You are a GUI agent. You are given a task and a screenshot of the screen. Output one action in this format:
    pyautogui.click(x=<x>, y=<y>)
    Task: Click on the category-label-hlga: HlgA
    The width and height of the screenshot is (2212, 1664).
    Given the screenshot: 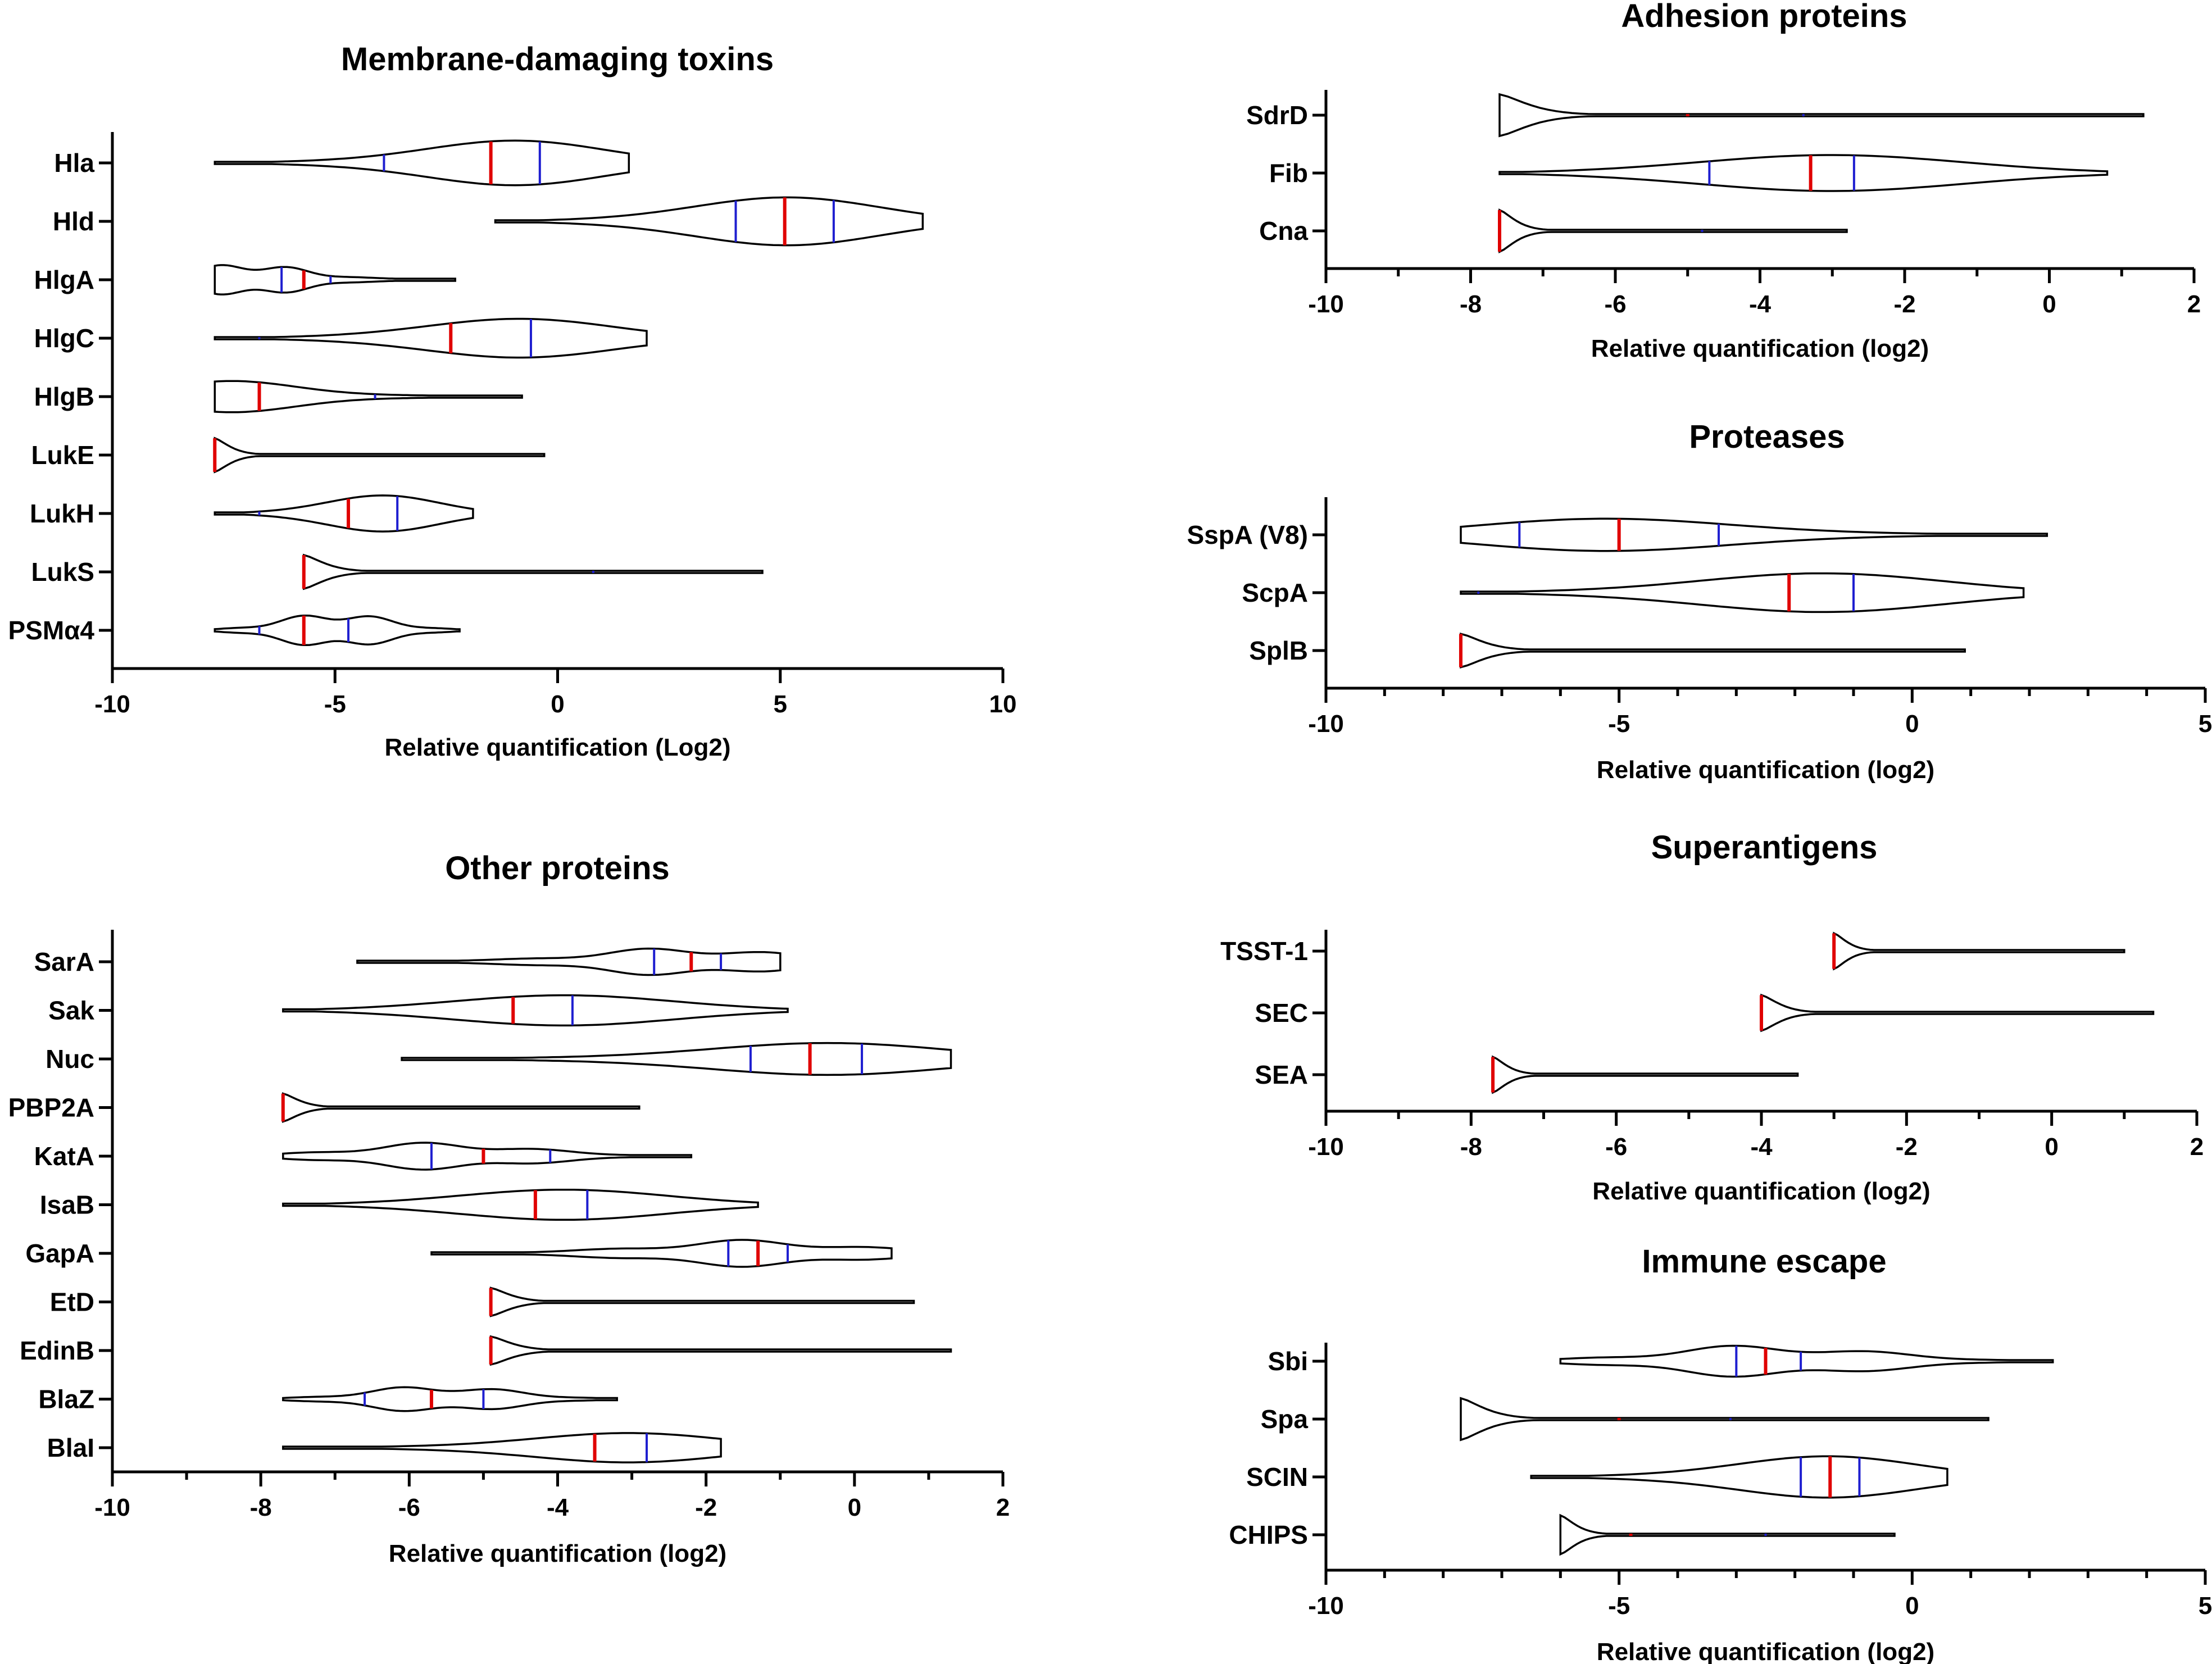 What is the action you would take?
    pyautogui.click(x=64, y=279)
    